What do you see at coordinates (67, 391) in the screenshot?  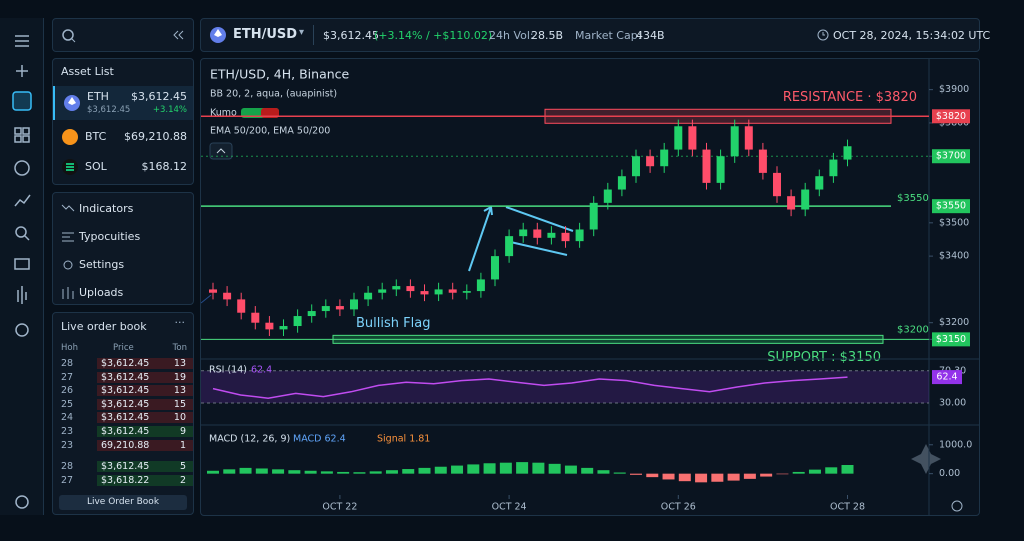 I see `order-cell: 26` at bounding box center [67, 391].